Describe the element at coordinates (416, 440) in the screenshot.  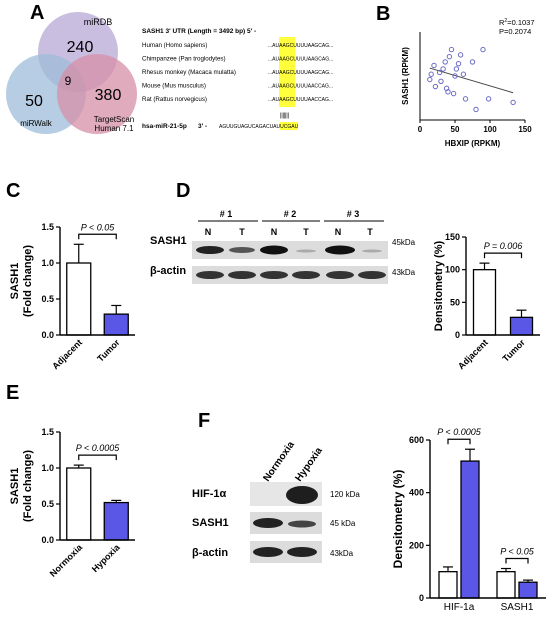
I see `y-tick-label: 600` at that location.